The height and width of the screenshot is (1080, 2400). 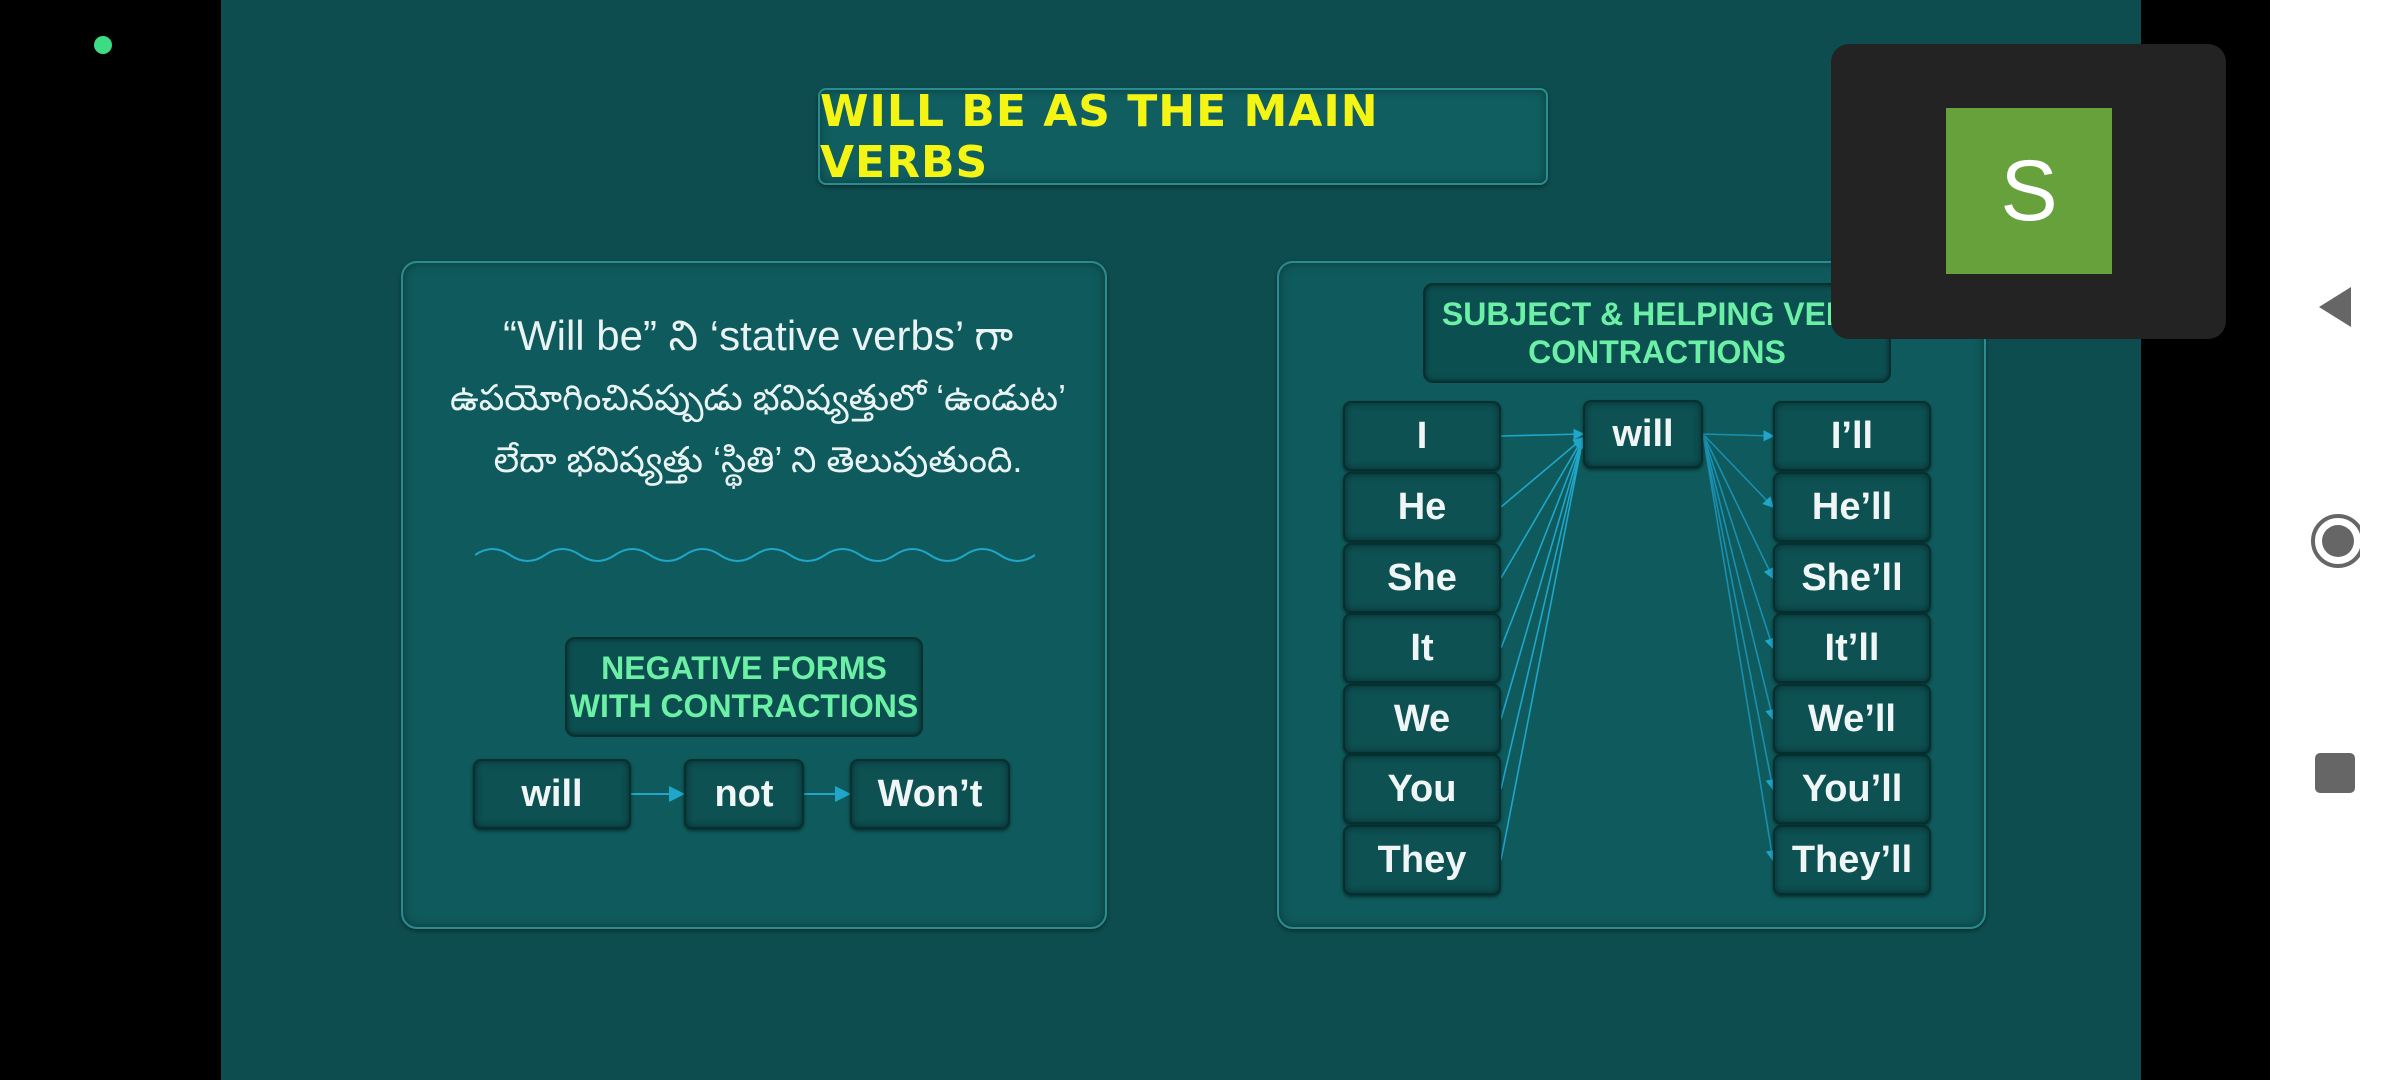 What do you see at coordinates (1852, 789) in the screenshot?
I see `contraction-chip: You’ll` at bounding box center [1852, 789].